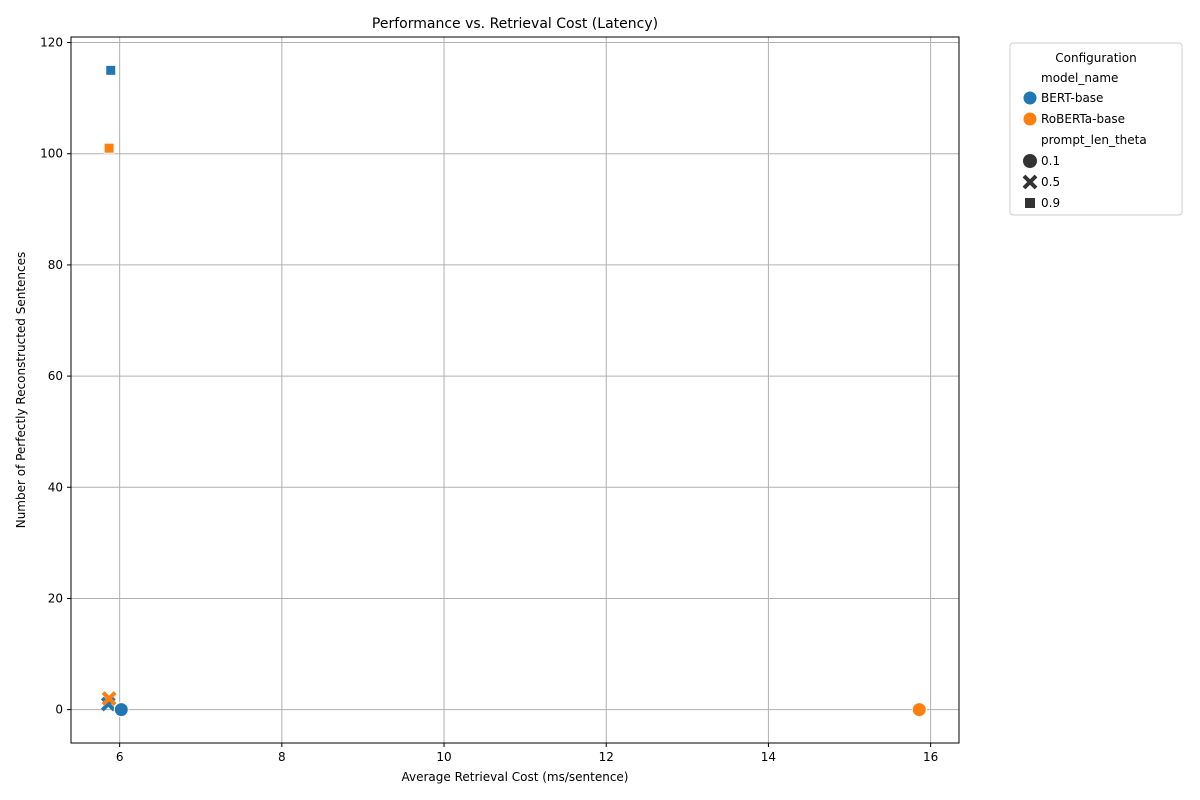  I want to click on x-tick-label: 6, so click(120, 757).